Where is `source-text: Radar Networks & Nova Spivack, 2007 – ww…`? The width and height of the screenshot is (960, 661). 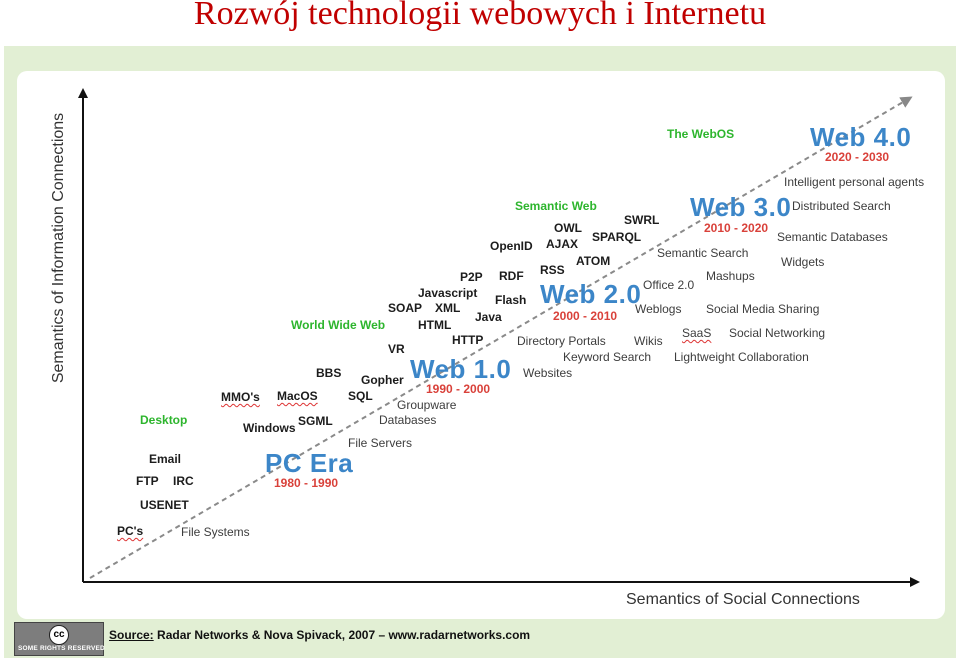 source-text: Radar Networks & Nova Spivack, 2007 – ww… is located at coordinates (344, 635).